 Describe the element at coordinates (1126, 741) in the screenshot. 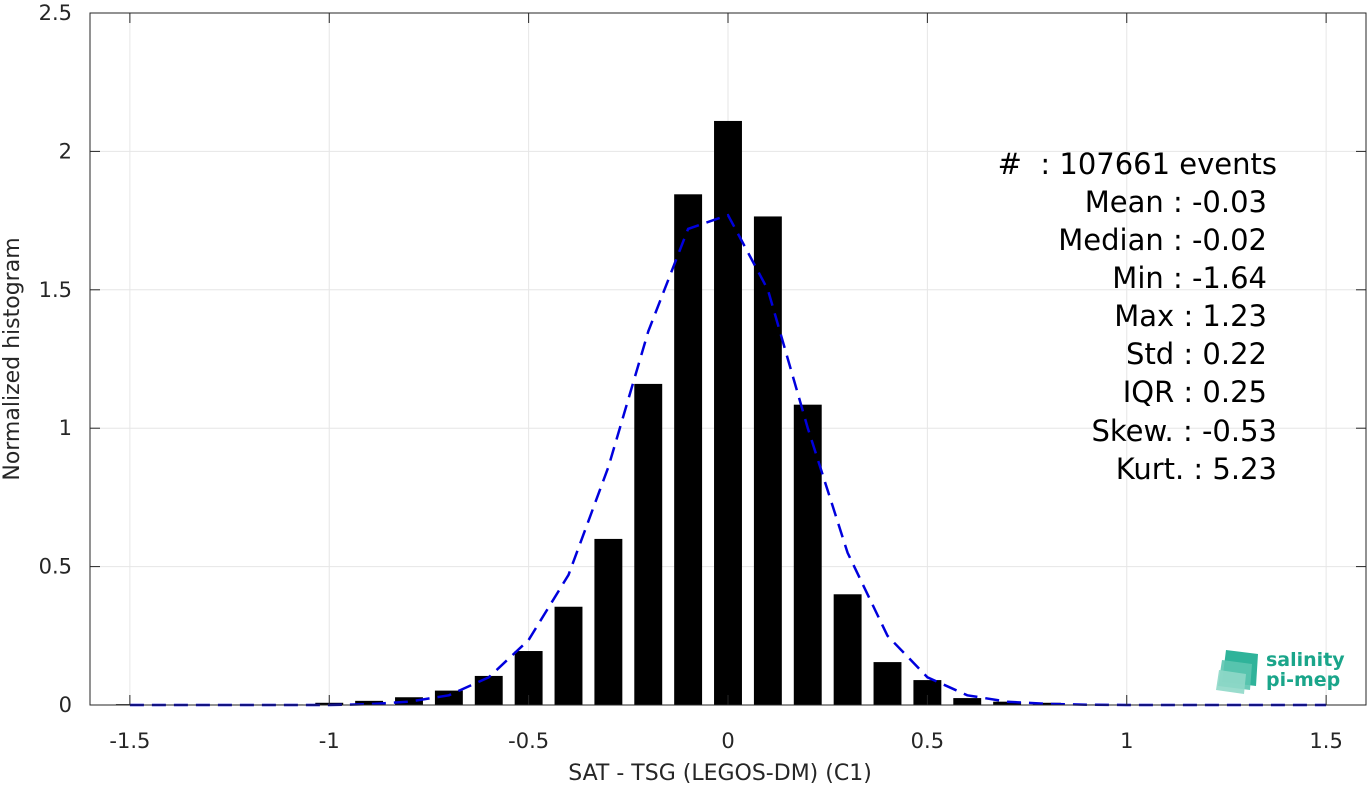

I see `x-tick-label: 1` at that location.